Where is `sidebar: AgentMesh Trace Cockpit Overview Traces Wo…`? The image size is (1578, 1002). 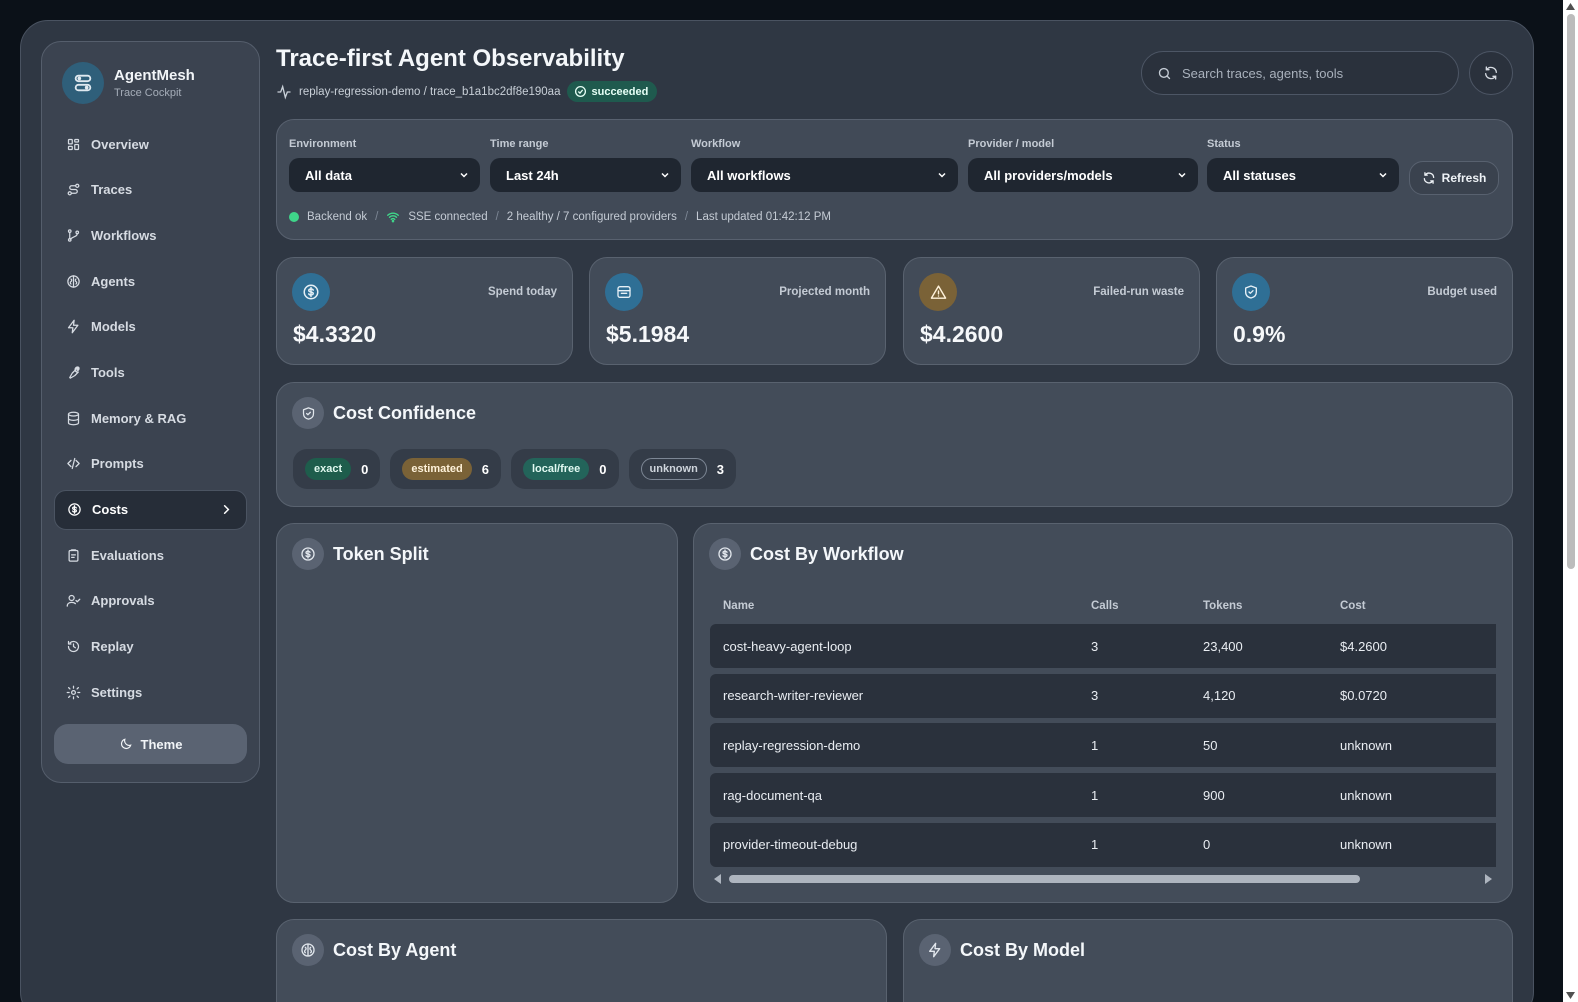
sidebar: AgentMesh Trace Cockpit Overview Traces Wo… is located at coordinates (150, 412).